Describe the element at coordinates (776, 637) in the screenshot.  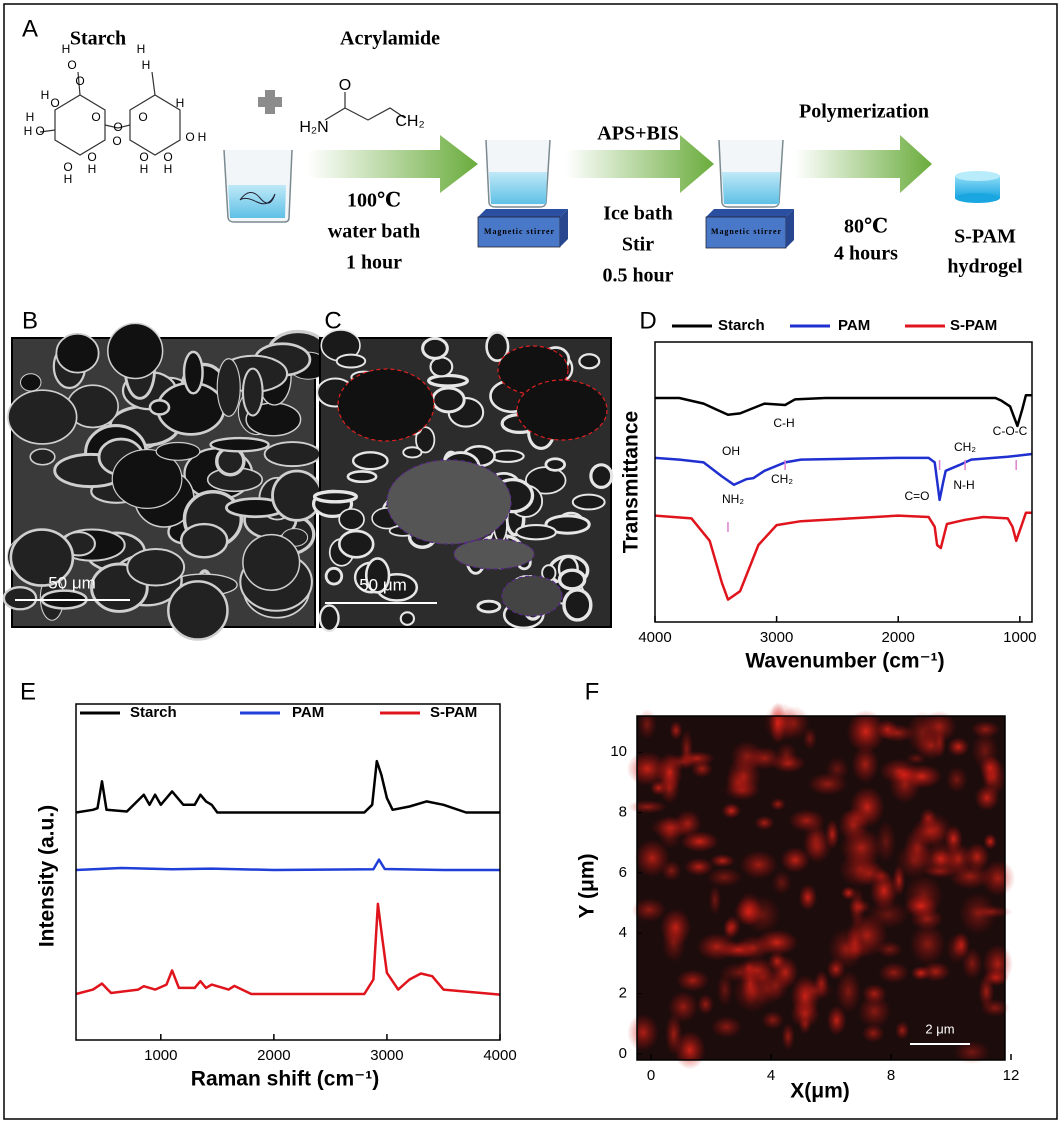
I see `x-tick-label: 3000` at that location.